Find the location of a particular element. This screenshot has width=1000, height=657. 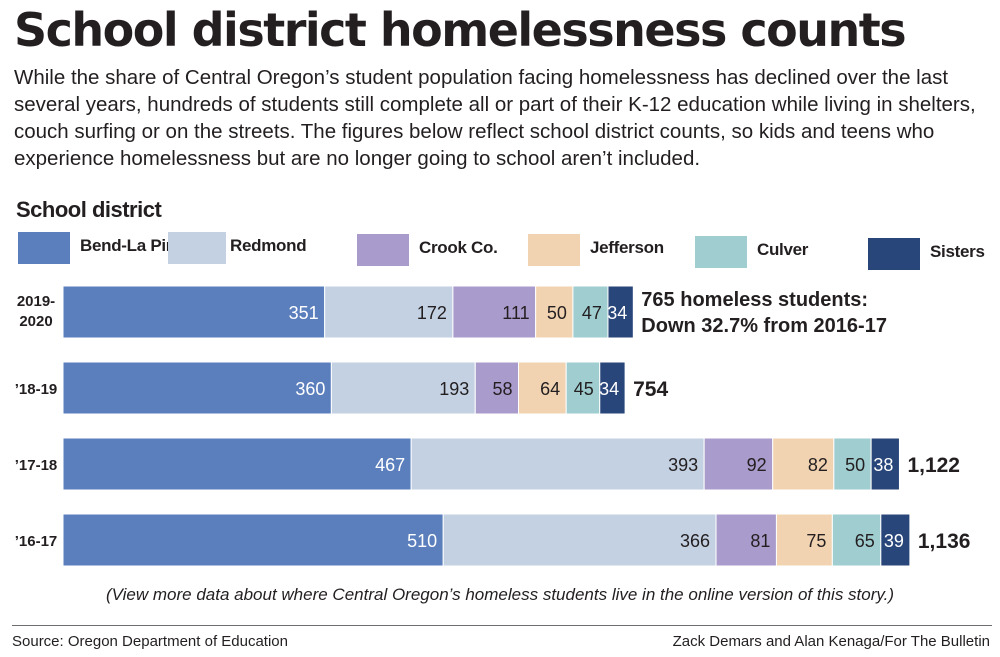

total-label: 1,136 is located at coordinates (944, 541).